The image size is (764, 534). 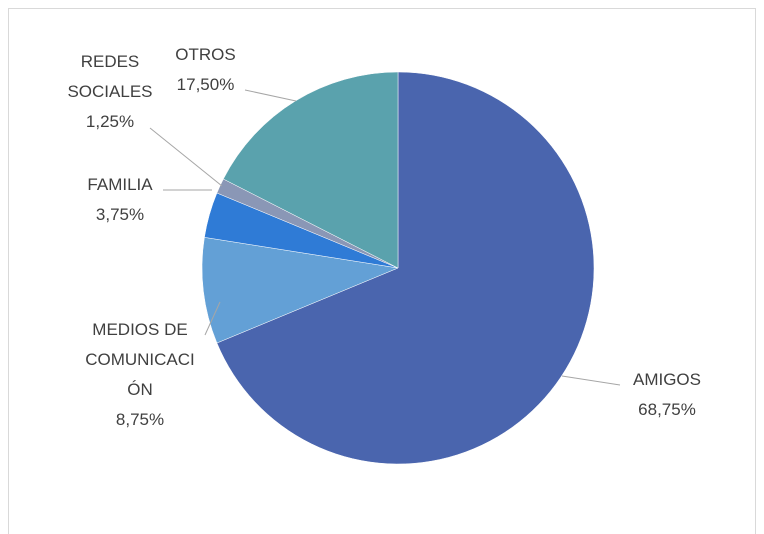 What do you see at coordinates (300, 290) in the screenshot?
I see `pie-slice` at bounding box center [300, 290].